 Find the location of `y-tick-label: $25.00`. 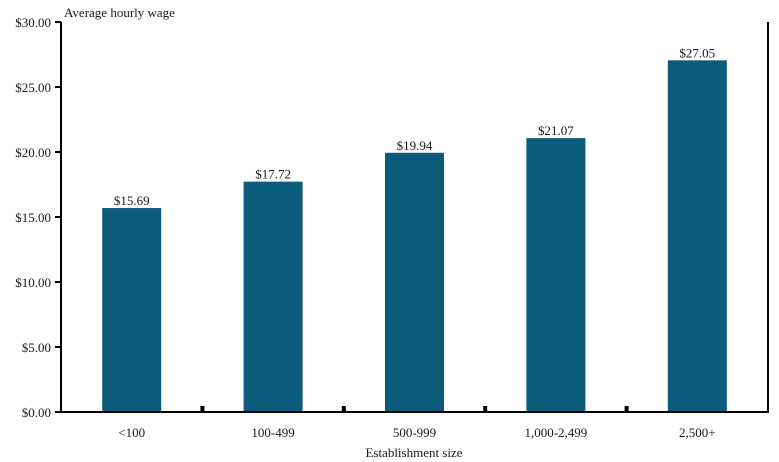

y-tick-label: $25.00 is located at coordinates (33, 87).